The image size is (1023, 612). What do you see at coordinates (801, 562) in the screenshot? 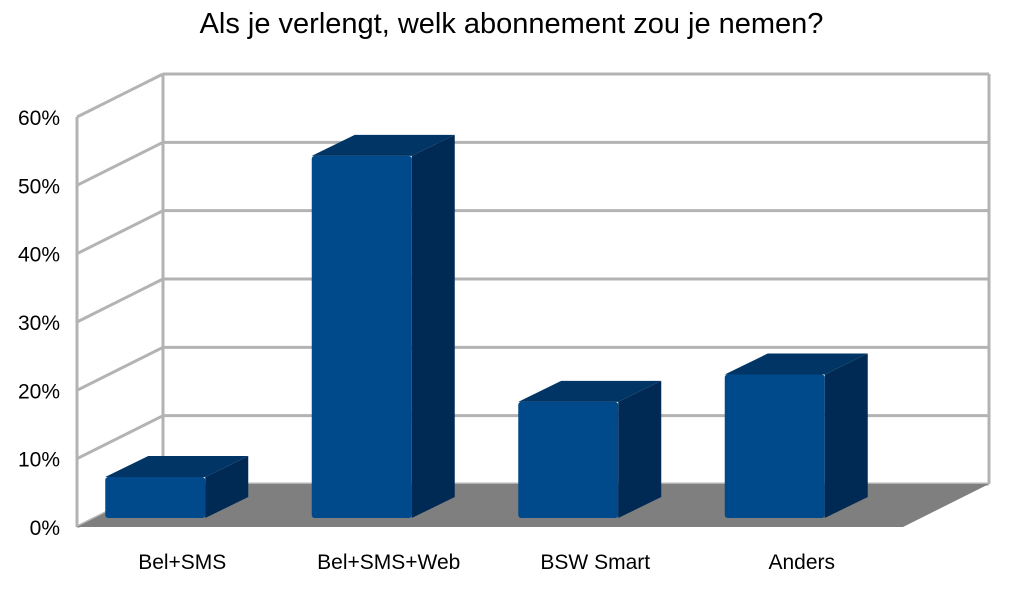
I see `x-category-label: Anders` at bounding box center [801, 562].